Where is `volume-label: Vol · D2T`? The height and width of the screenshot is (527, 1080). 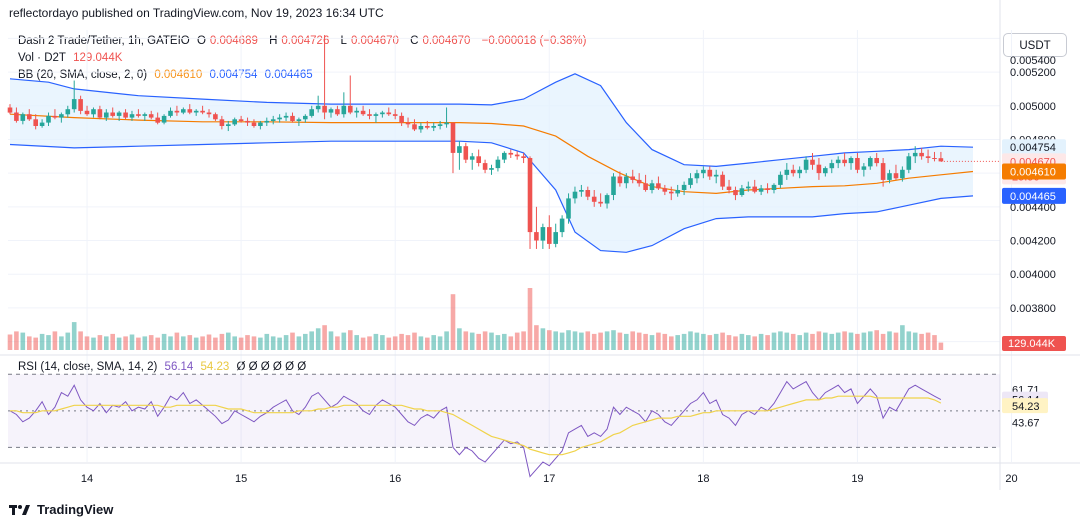
volume-label: Vol · D2T is located at coordinates (42, 58).